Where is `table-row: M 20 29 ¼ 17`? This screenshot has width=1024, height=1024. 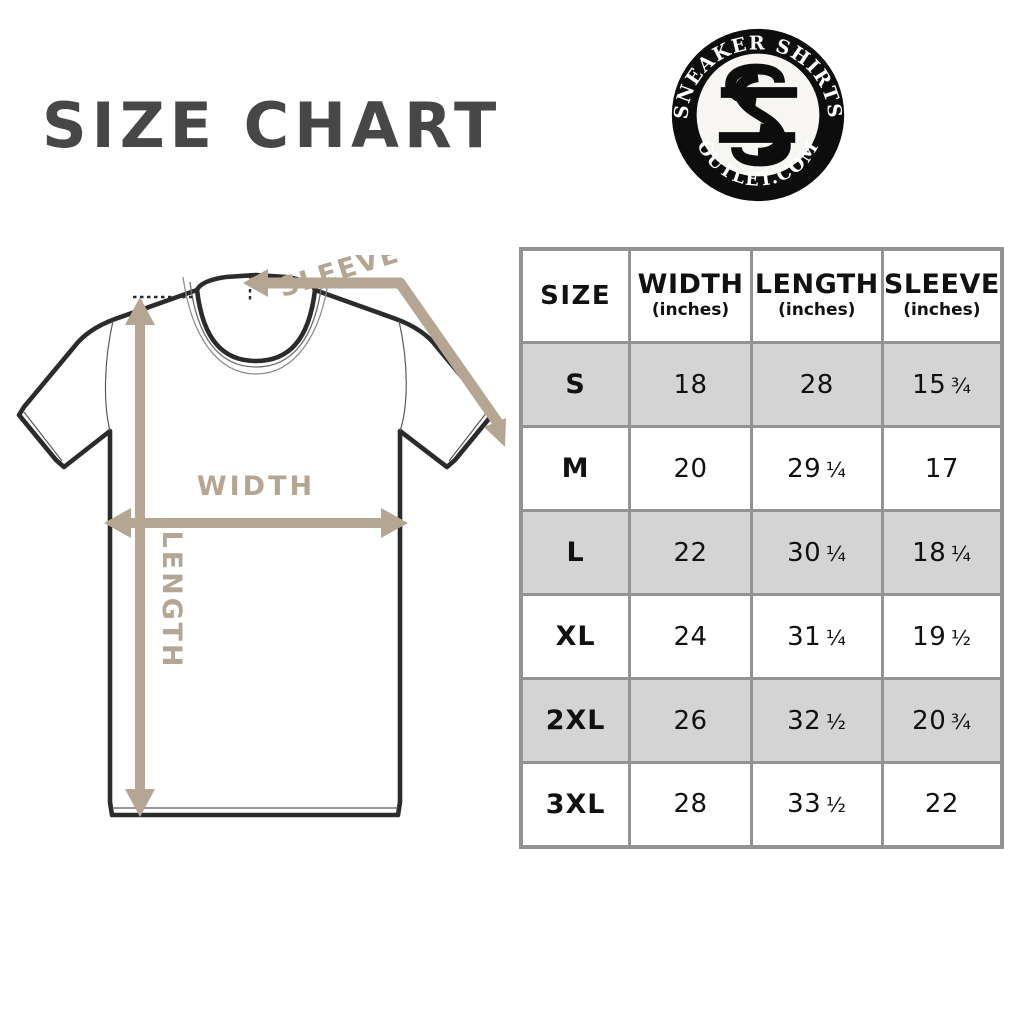
table-row: M 20 29 ¼ 17 is located at coordinates (761, 468).